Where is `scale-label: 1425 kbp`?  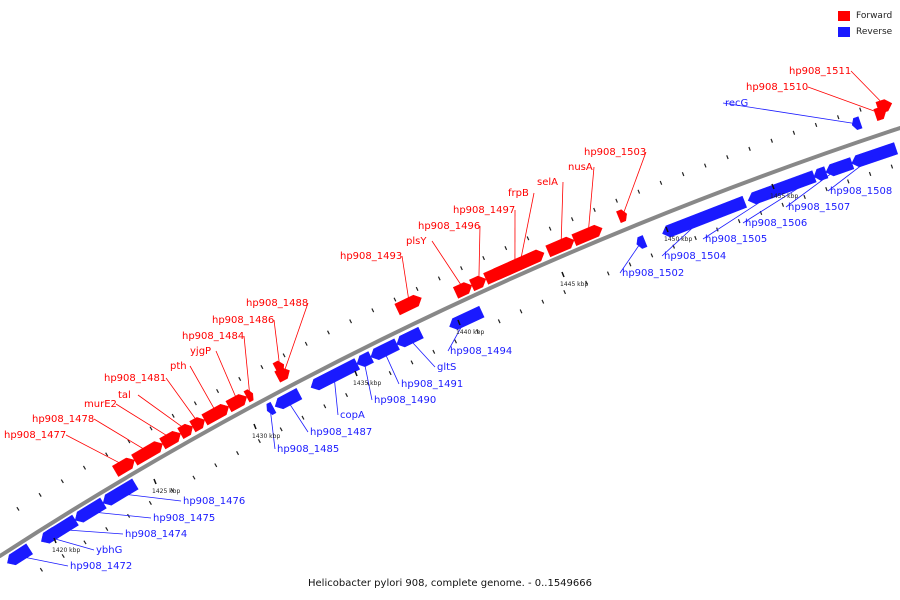 scale-label: 1425 kbp is located at coordinates (166, 491).